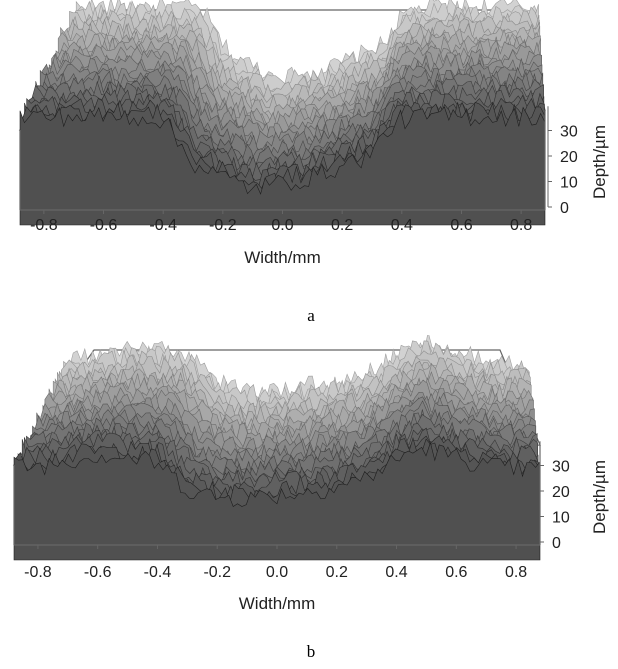 Image resolution: width=618 pixels, height=669 pixels. Describe the element at coordinates (456, 572) in the screenshot. I see `x-tick-label-b-7: 0.6` at that location.